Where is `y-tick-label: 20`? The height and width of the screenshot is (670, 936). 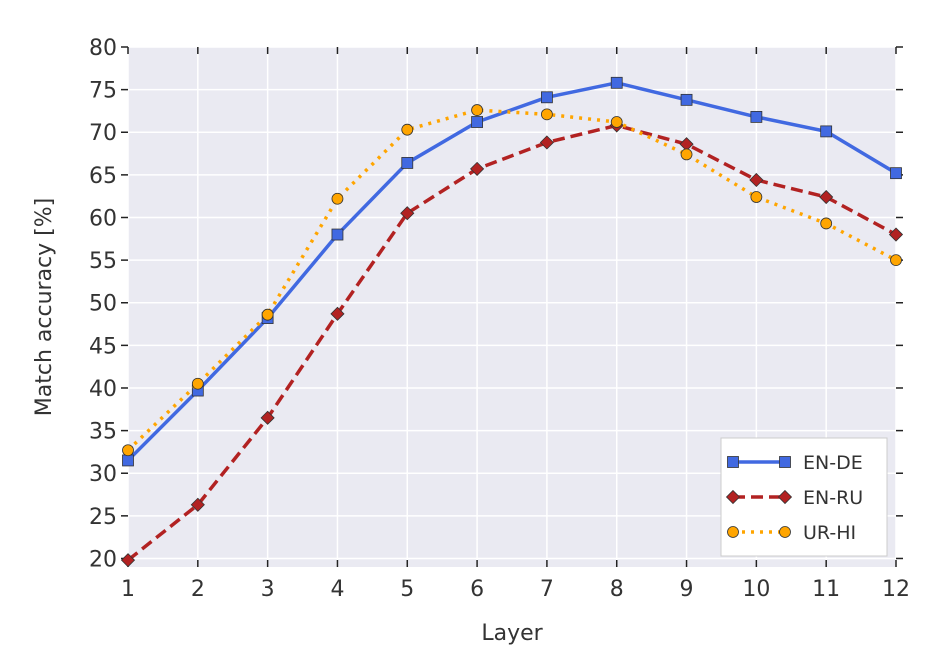
y-tick-label: 20 is located at coordinates (103, 559).